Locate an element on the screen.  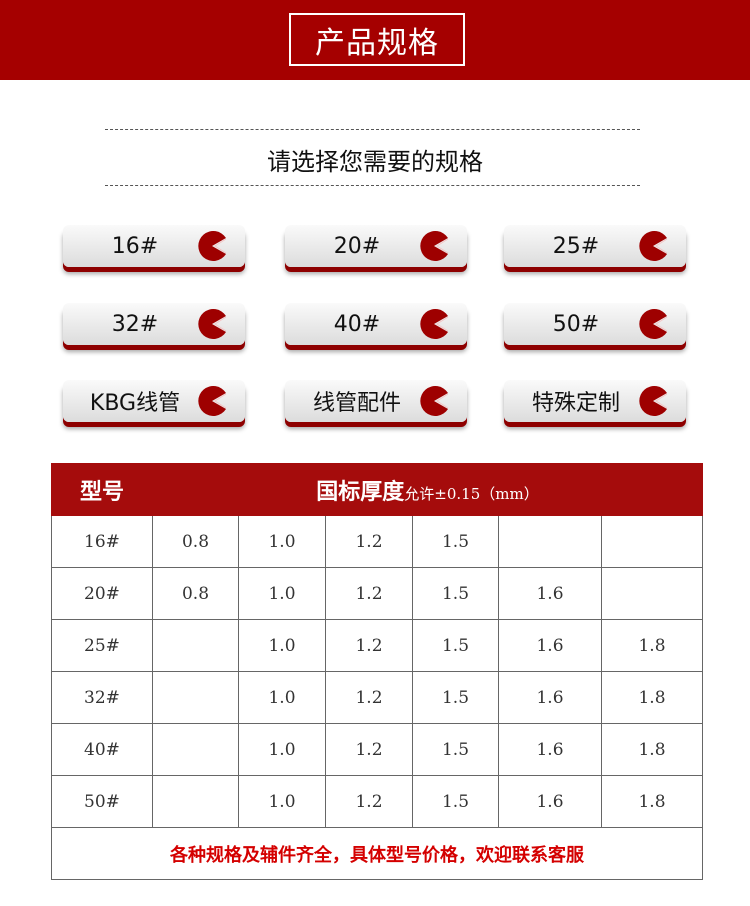
spec-button: 特殊定制 is located at coordinates (595, 401).